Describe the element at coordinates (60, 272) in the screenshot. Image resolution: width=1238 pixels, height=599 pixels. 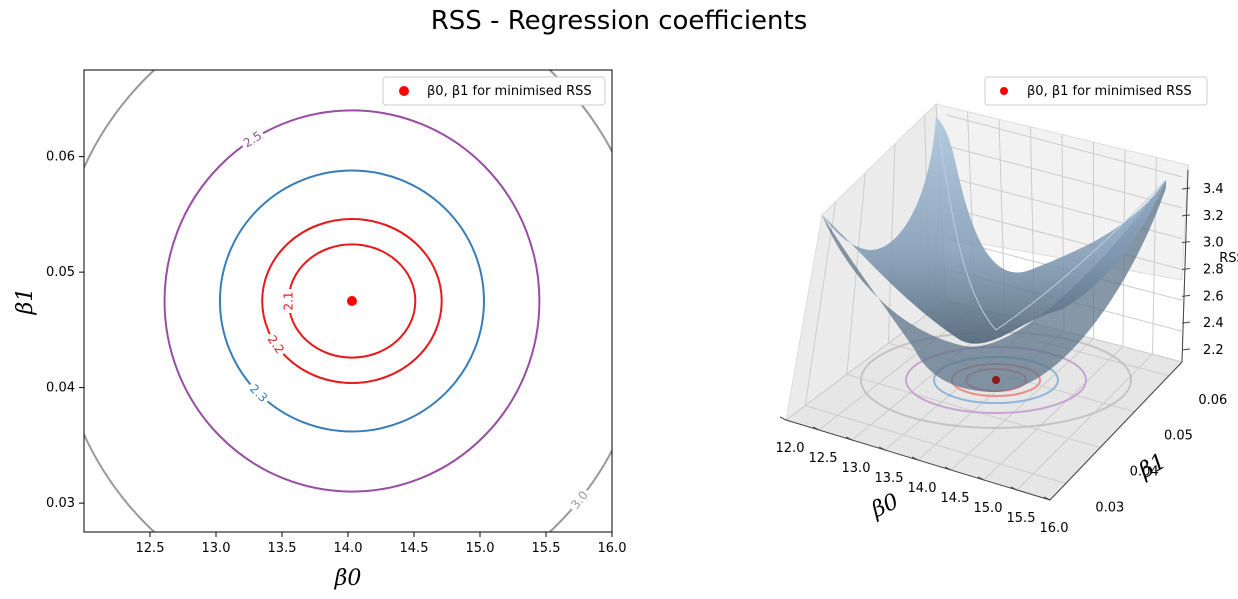
I see `y-tick-label: 0.05` at that location.